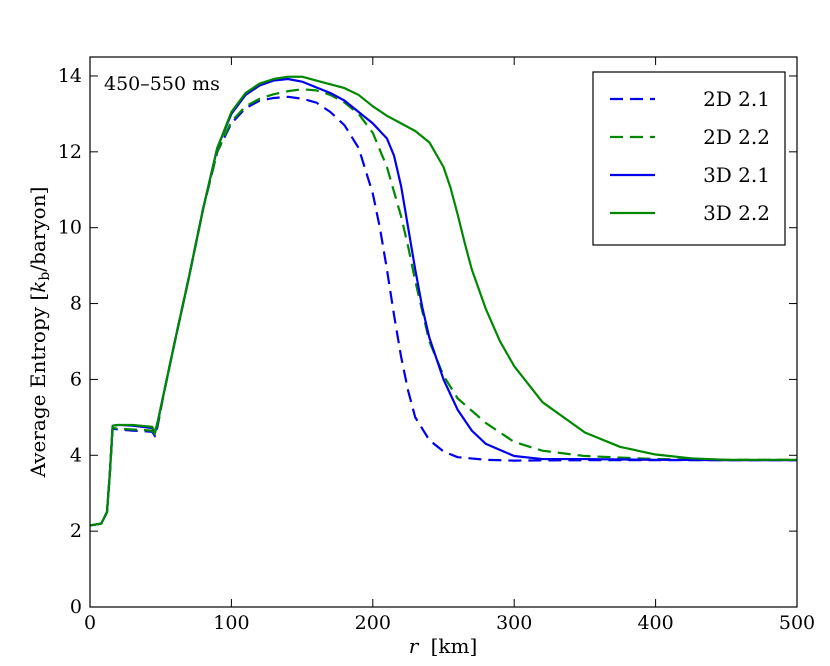 This screenshot has height=666, width=830. I want to click on y-tick-label: 2, so click(76, 531).